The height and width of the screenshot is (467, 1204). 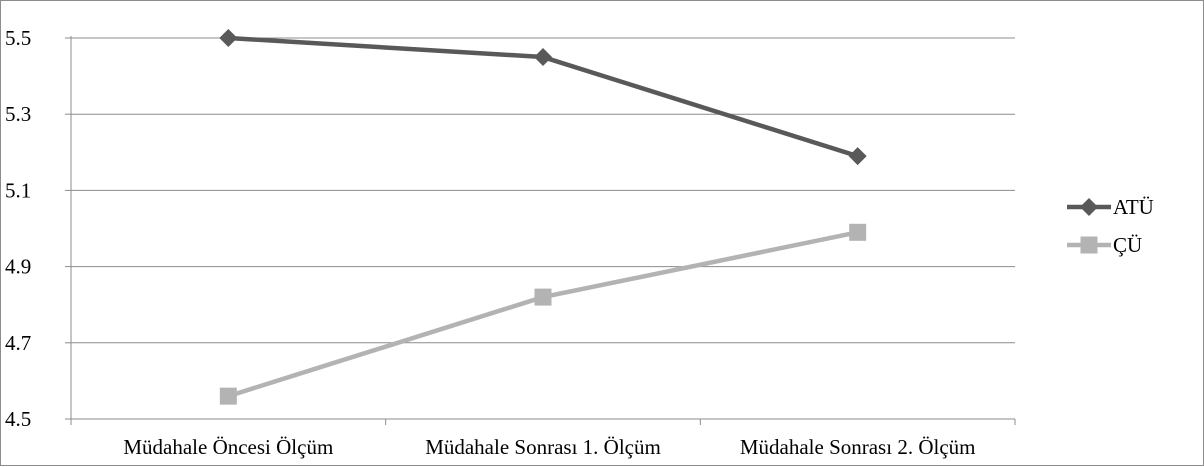 What do you see at coordinates (18, 267) in the screenshot?
I see `y-tick-label: 4.9` at bounding box center [18, 267].